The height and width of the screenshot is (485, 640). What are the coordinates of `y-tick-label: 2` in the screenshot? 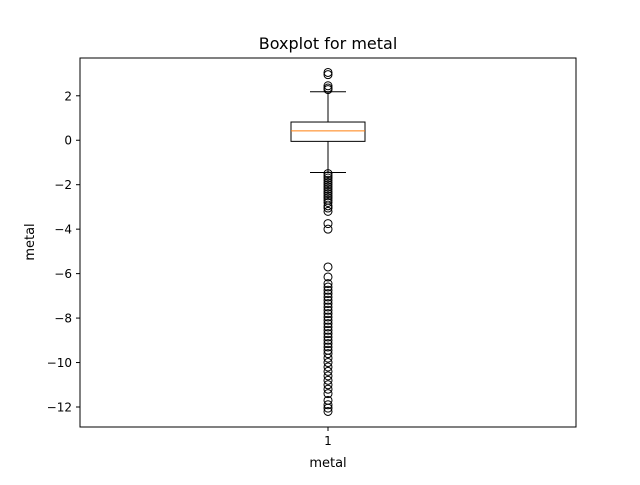 It's located at (68, 96).